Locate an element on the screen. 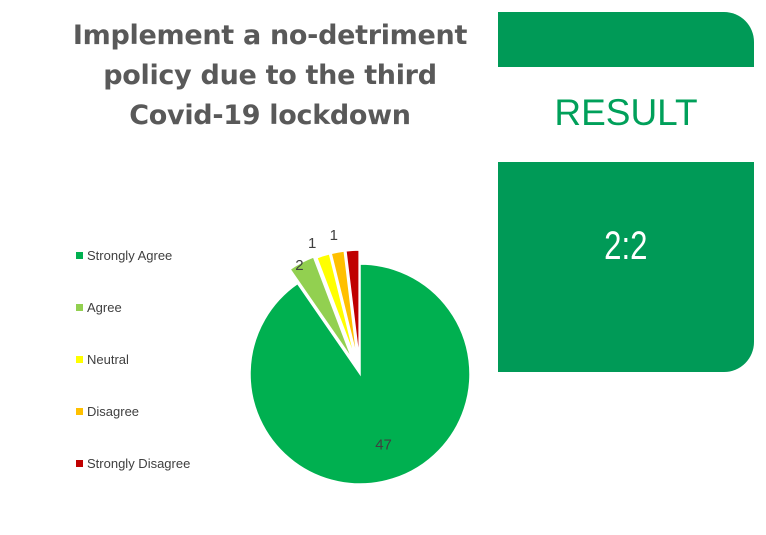  pie-slice-agree is located at coordinates (321, 308).